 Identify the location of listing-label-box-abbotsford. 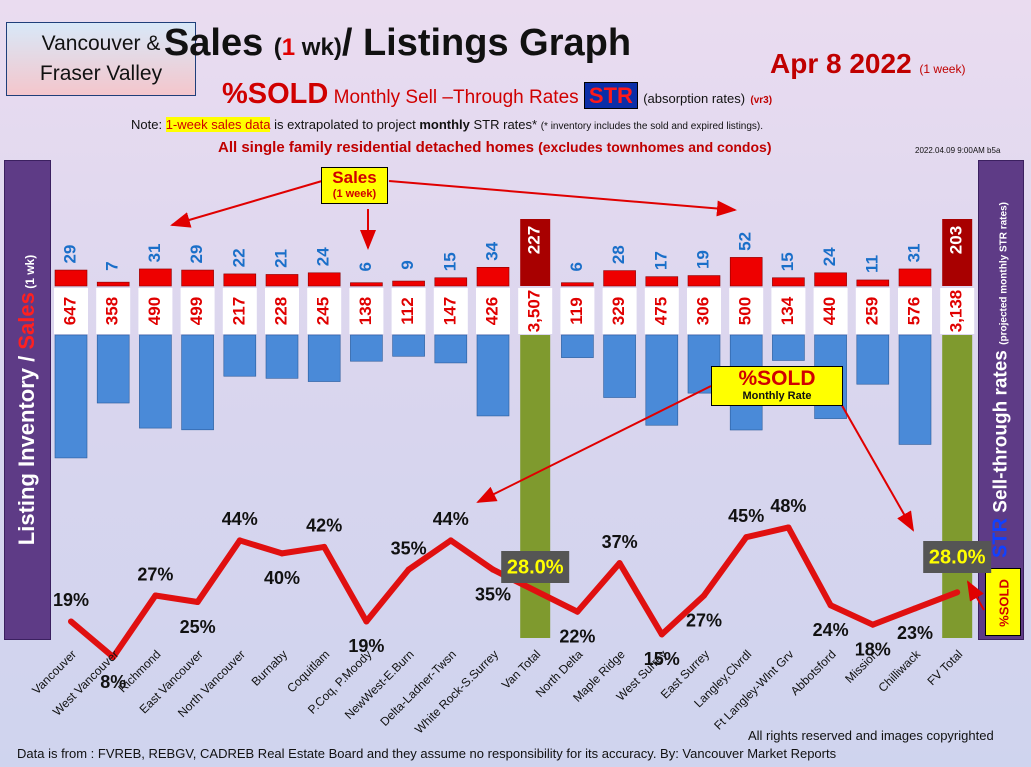
(830, 311).